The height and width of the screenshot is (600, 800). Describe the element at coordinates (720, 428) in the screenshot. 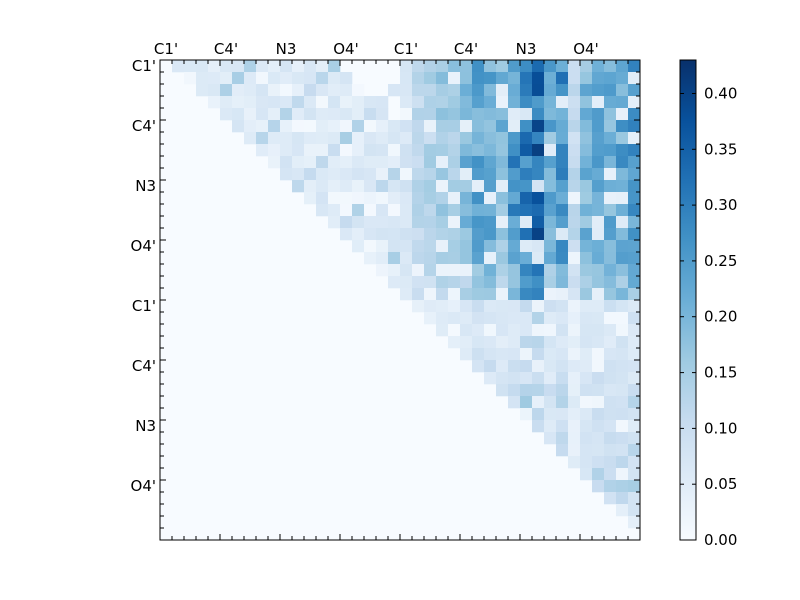

I see `colorbar-tick-label: 0.10` at that location.